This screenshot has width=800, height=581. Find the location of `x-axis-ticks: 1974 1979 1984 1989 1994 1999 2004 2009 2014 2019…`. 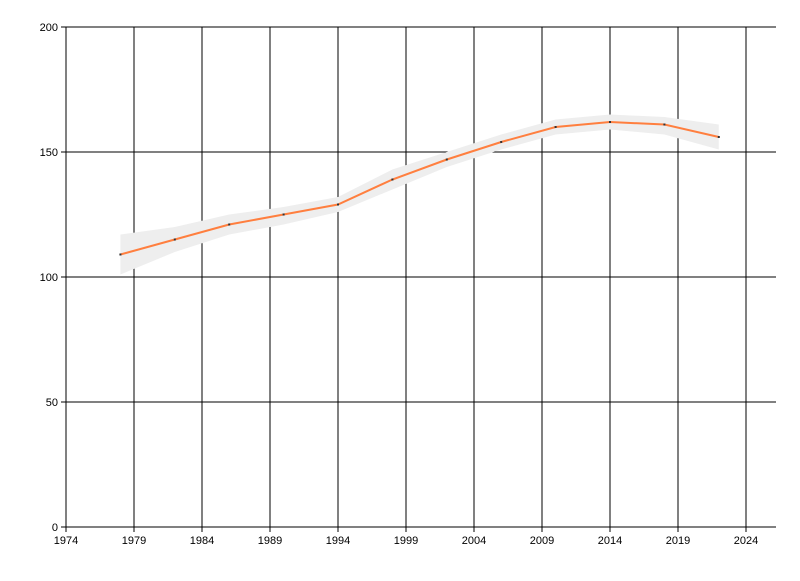

x-axis-ticks: 1974 1979 1984 1989 1994 1999 2004 2009 2014 2019… is located at coordinates (406, 537).